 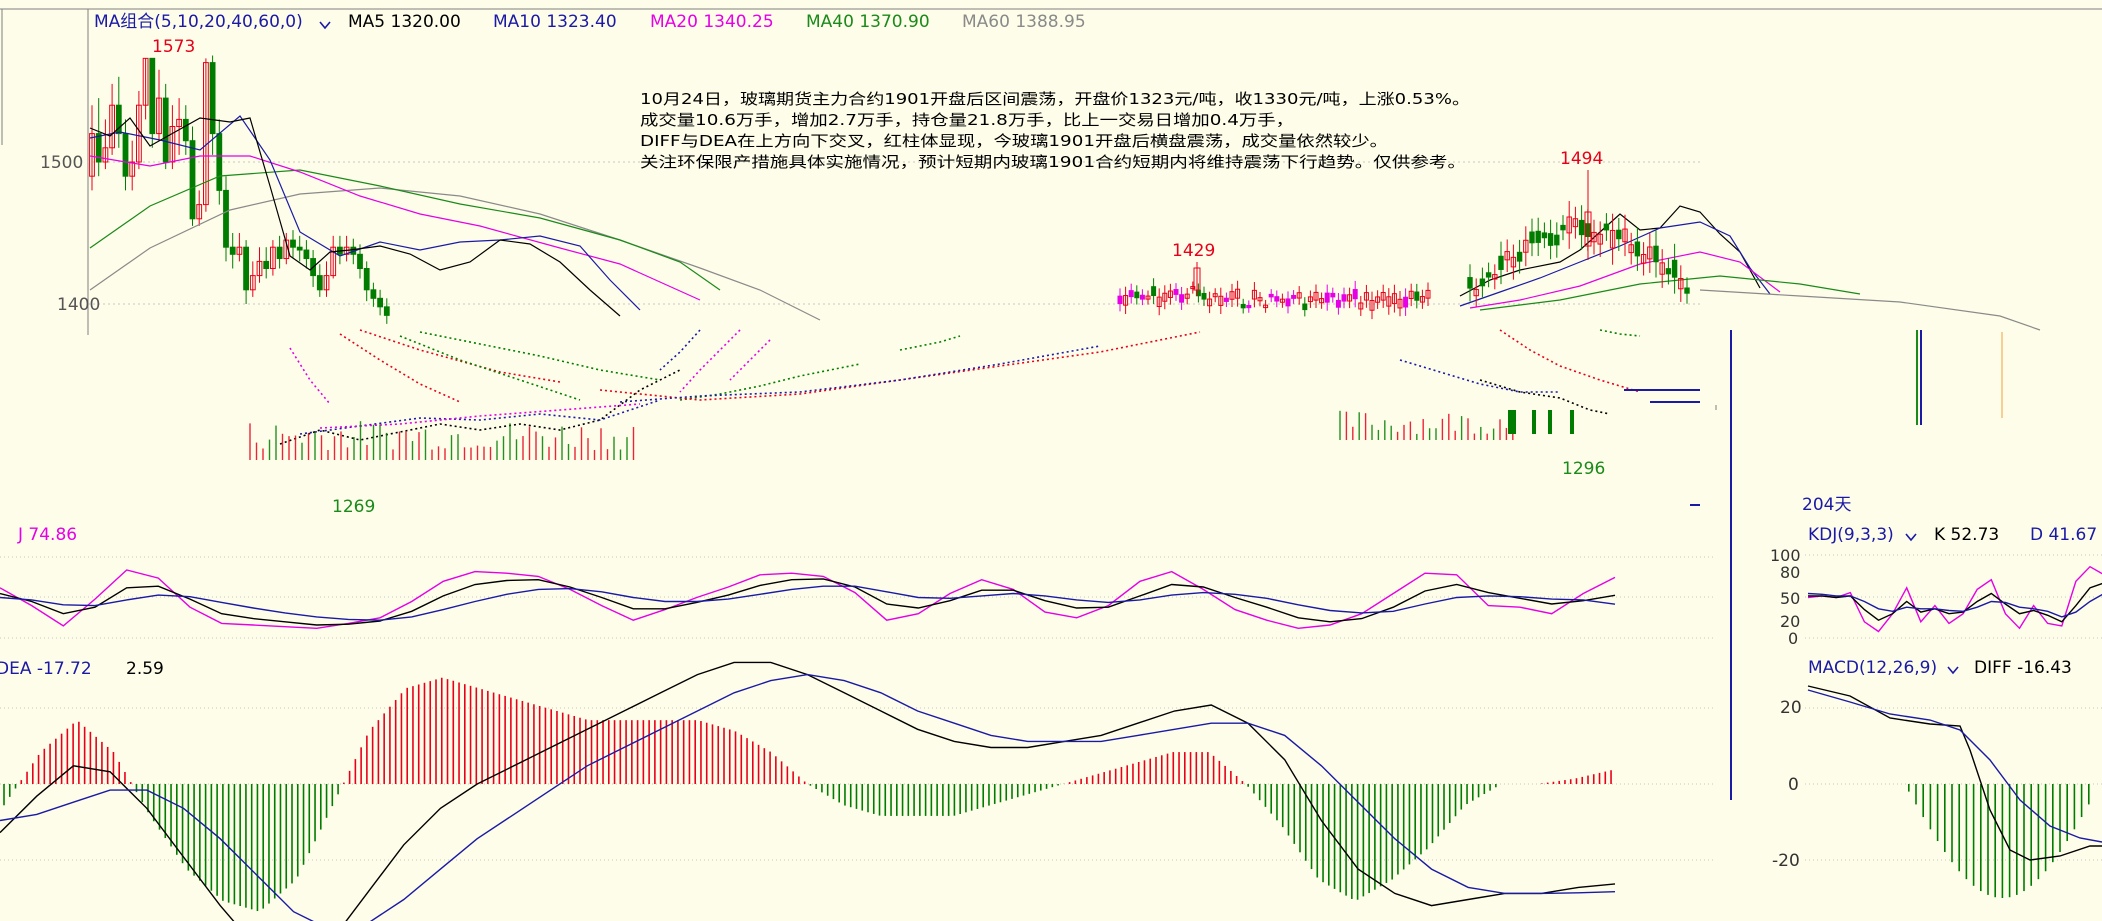 I want to click on macd-mini-title: MACD(12,26,9), so click(x=1872, y=668).